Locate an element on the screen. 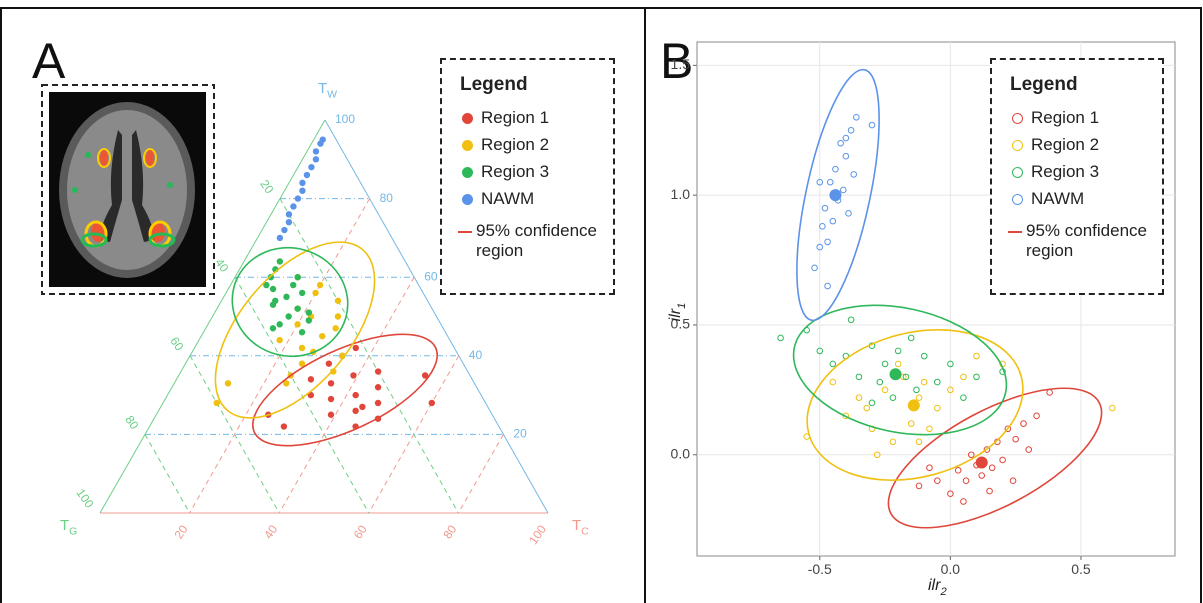  y-axis-title-main: ilr is located at coordinates (675, 314).